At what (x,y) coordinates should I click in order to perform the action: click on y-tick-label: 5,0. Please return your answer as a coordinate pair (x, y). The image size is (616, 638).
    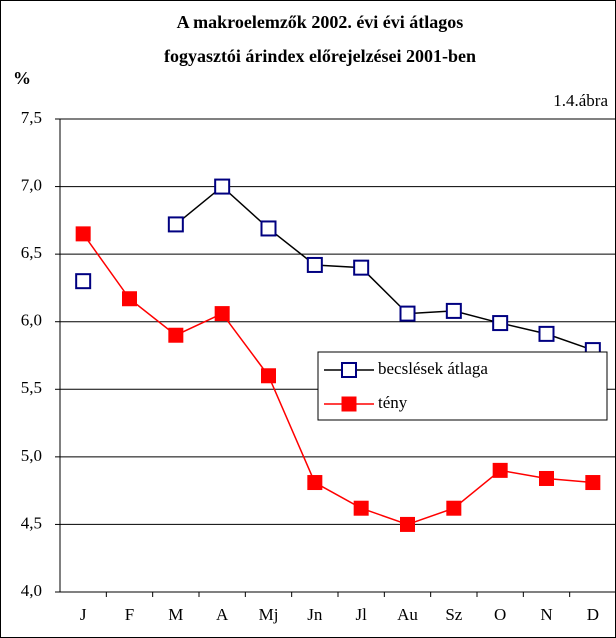
    Looking at the image, I should click on (31, 455).